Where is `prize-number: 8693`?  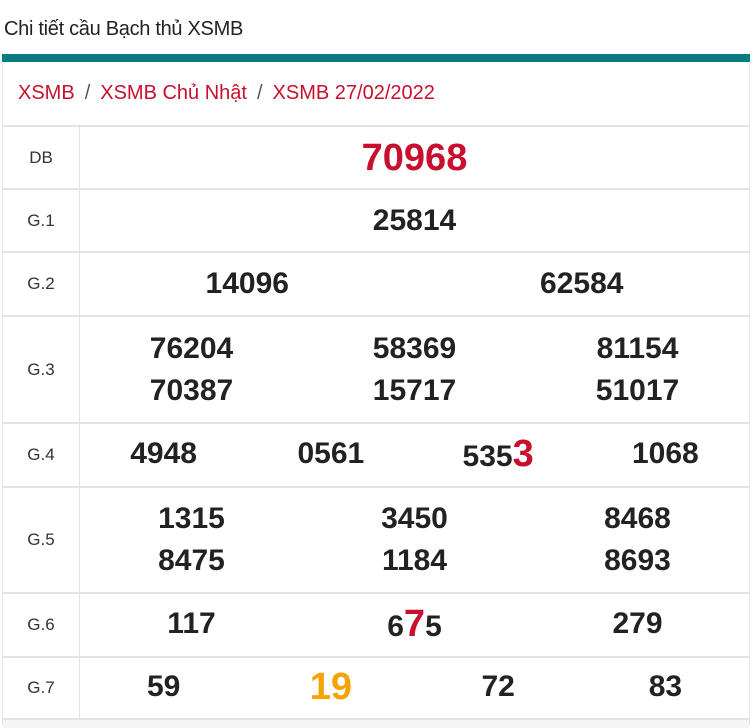 prize-number: 8693 is located at coordinates (637, 561).